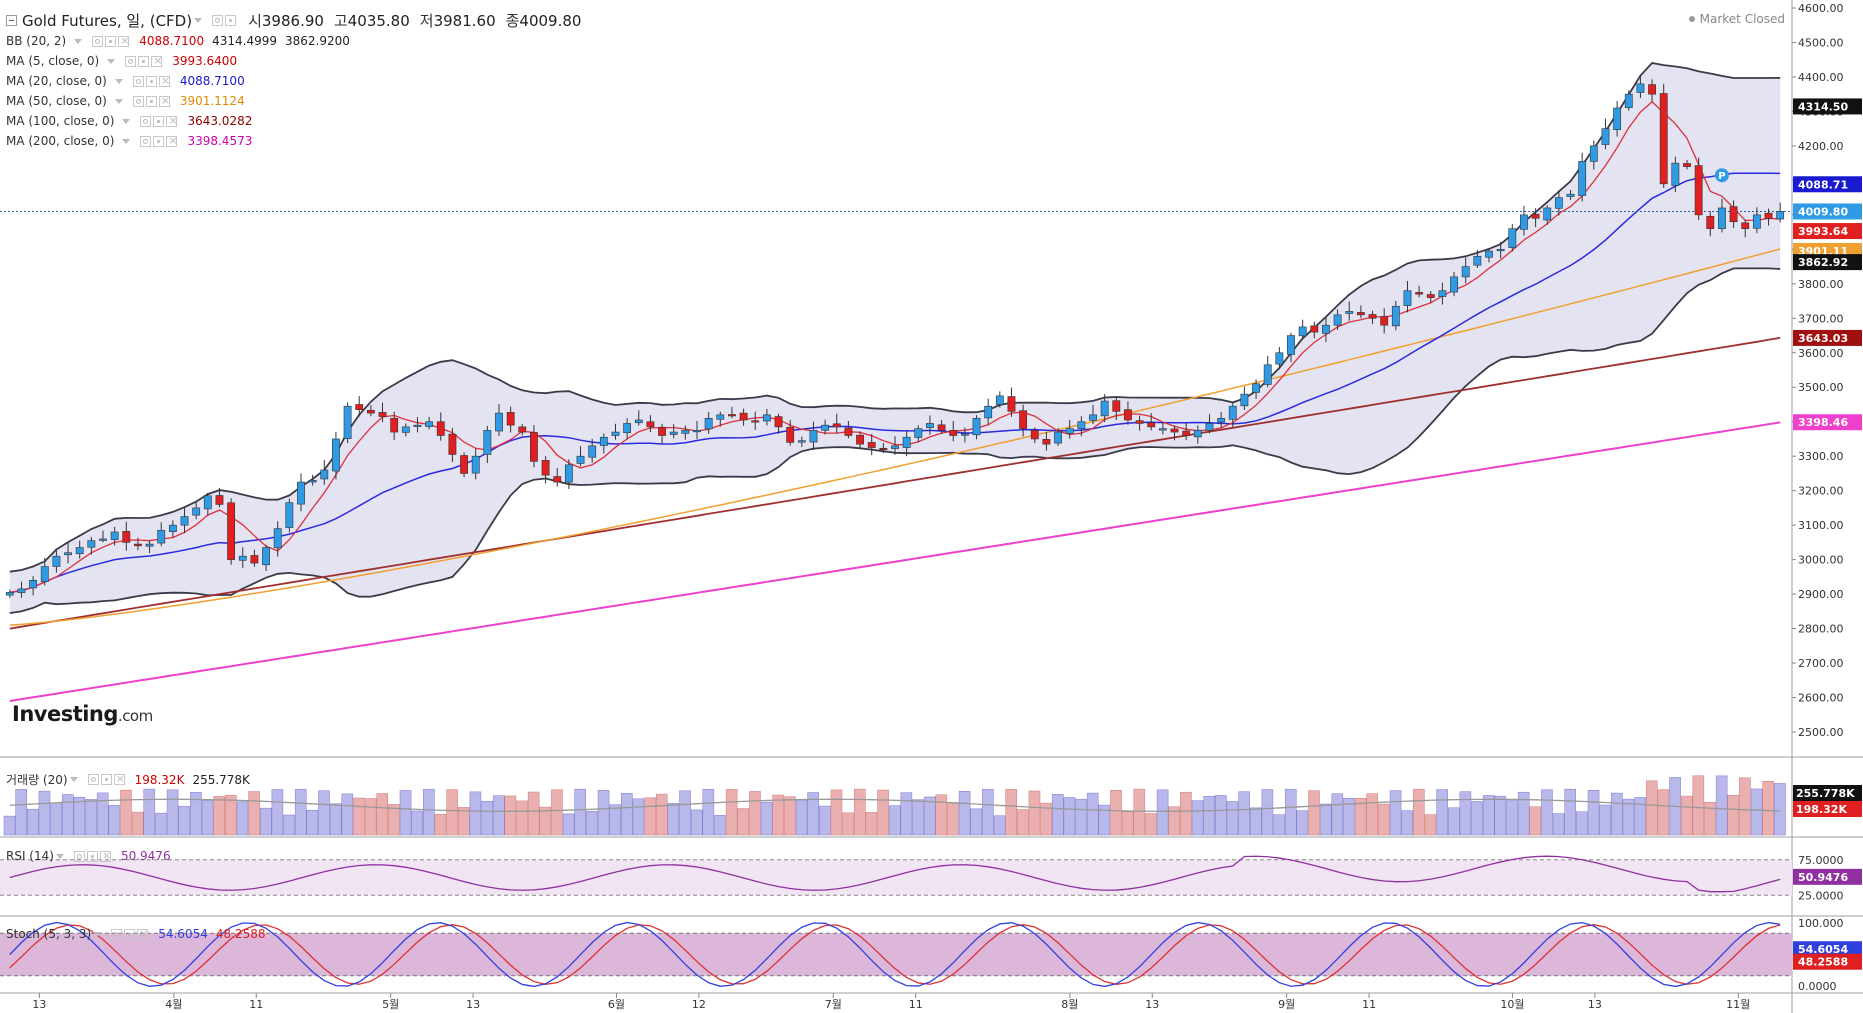  What do you see at coordinates (49, 934) in the screenshot?
I see `stoch-legend-name: Stoch (5, 3, 3)` at bounding box center [49, 934].